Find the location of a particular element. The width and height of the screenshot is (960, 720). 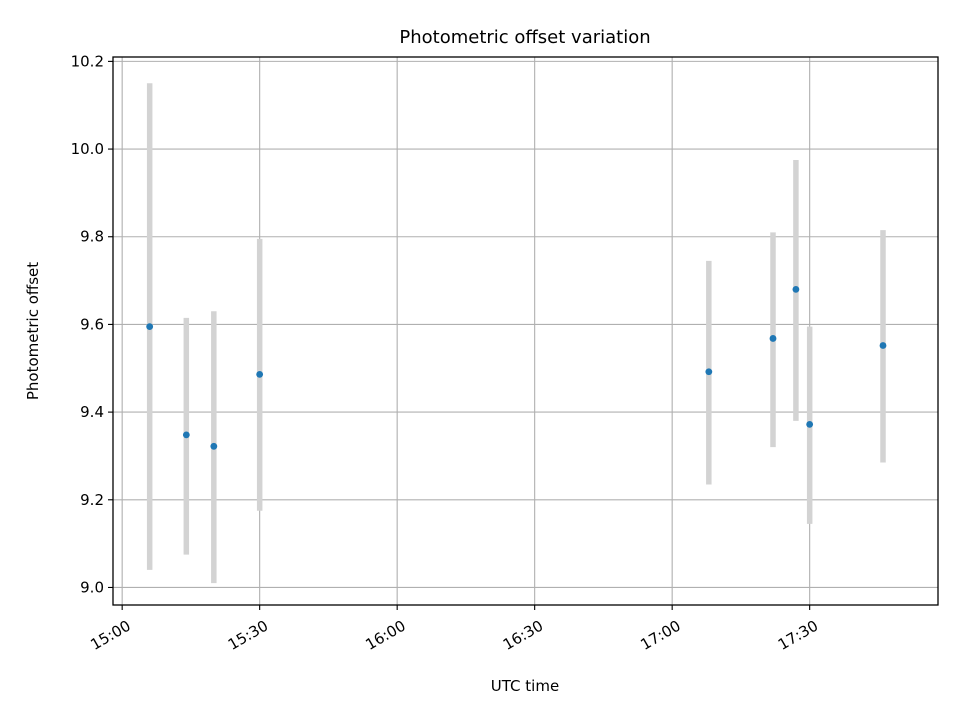

y-tick-label: 10.0 is located at coordinates (87, 149).